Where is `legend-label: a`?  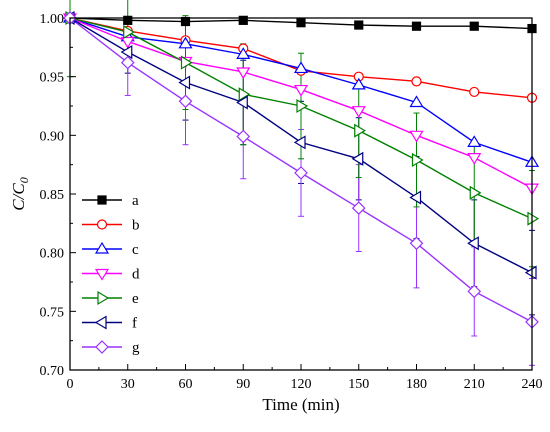
legend-label: a is located at coordinates (135, 201).